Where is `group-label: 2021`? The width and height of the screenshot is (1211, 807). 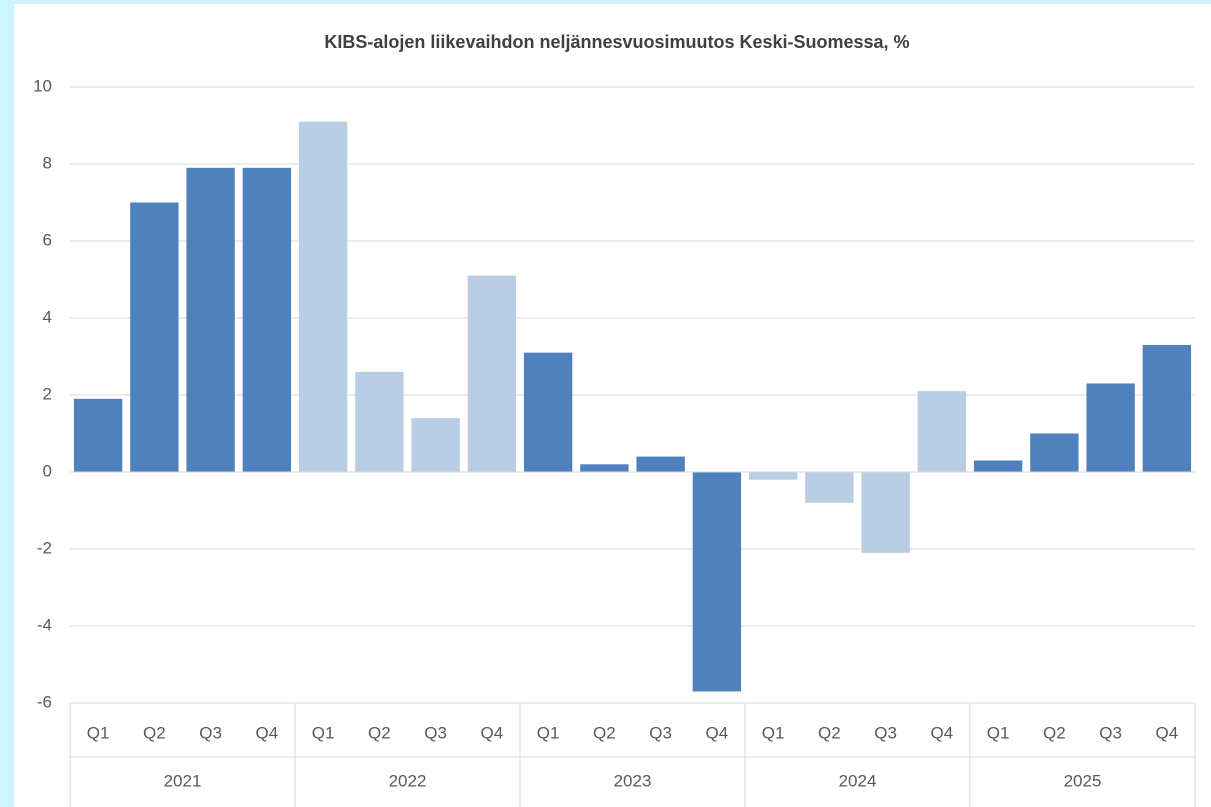
group-label: 2021 is located at coordinates (183, 780).